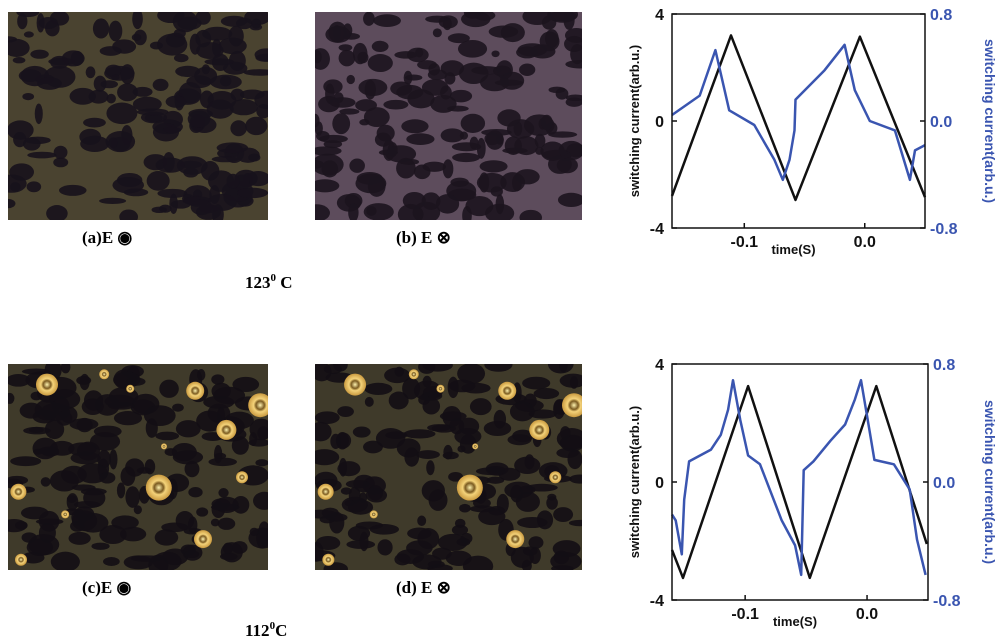 The width and height of the screenshot is (999, 643). I want to click on y-axis-label: switching current(arb.u.), so click(634, 482).